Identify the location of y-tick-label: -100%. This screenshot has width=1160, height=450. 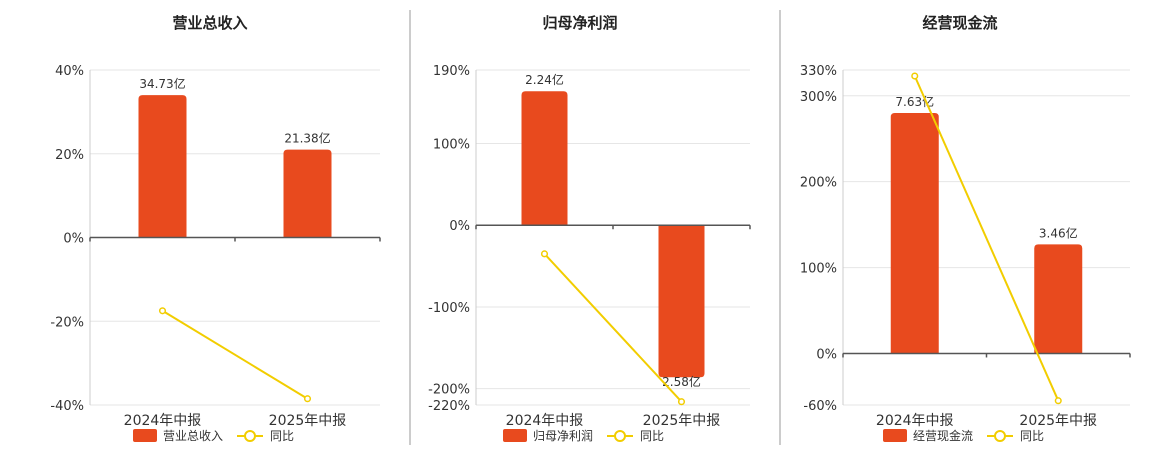
(449, 308).